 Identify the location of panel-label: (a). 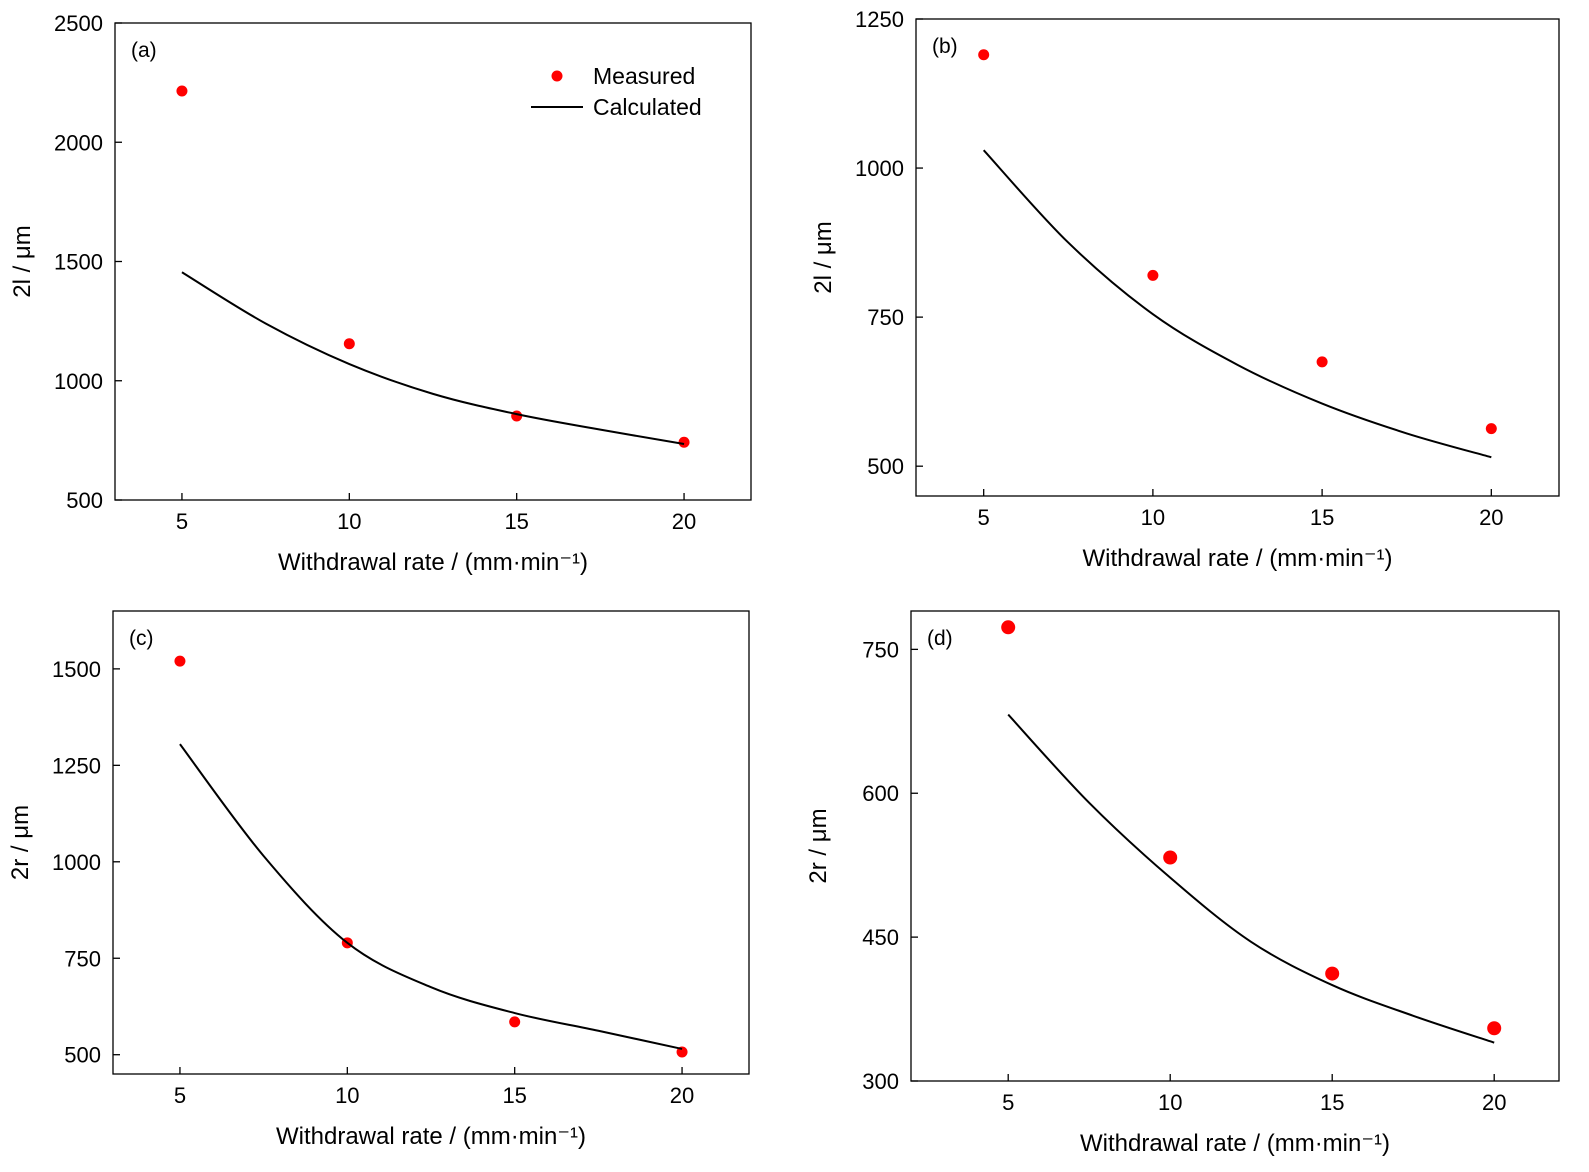
(144, 50).